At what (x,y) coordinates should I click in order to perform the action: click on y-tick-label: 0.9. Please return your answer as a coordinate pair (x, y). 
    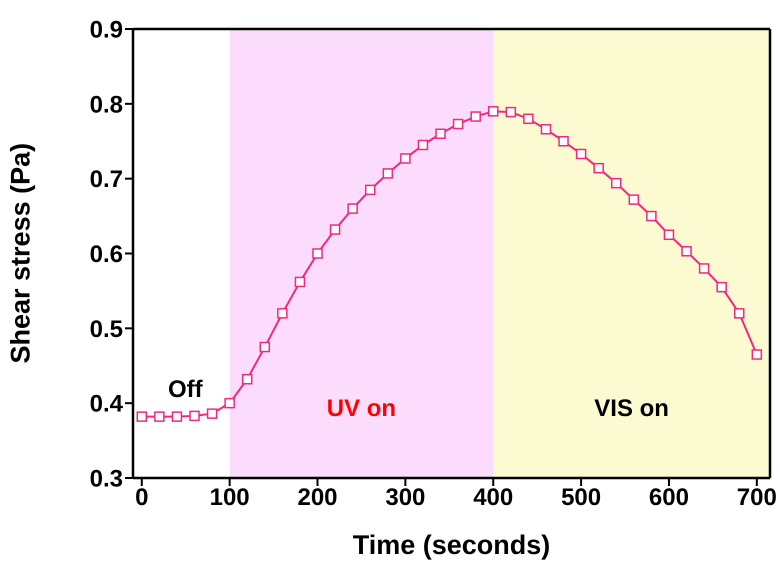
    Looking at the image, I should click on (106, 30).